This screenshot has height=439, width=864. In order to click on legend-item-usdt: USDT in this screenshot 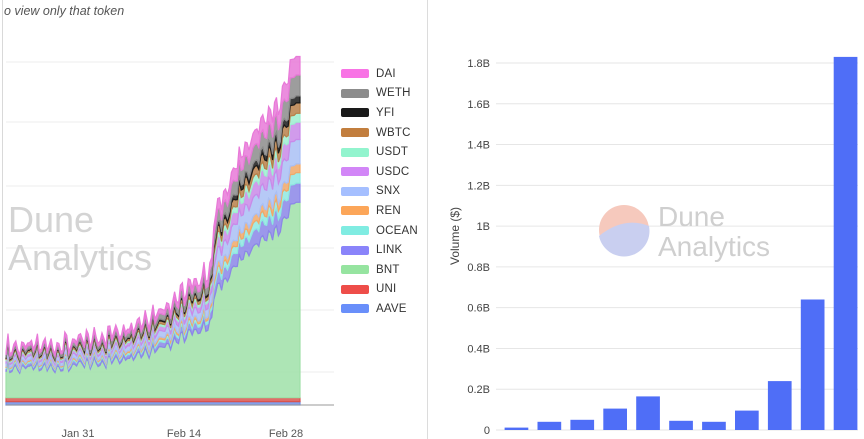, I will do `click(379, 152)`.